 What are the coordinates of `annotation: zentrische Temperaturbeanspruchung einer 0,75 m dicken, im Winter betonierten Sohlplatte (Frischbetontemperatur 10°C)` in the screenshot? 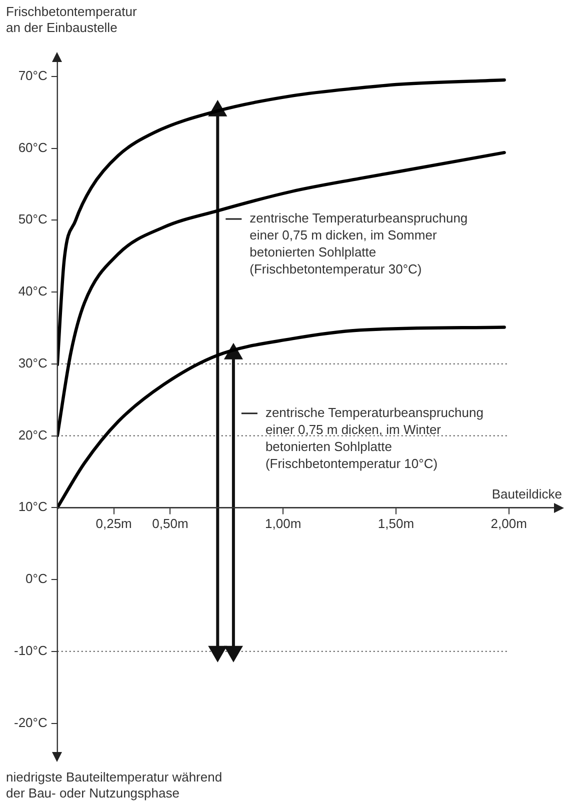 It's located at (374, 437).